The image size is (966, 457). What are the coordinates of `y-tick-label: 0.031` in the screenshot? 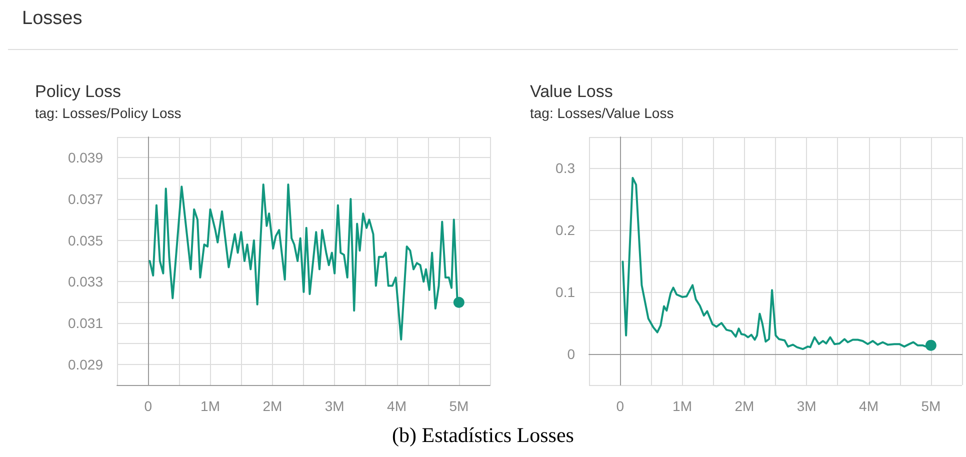 It's located at (86, 323).